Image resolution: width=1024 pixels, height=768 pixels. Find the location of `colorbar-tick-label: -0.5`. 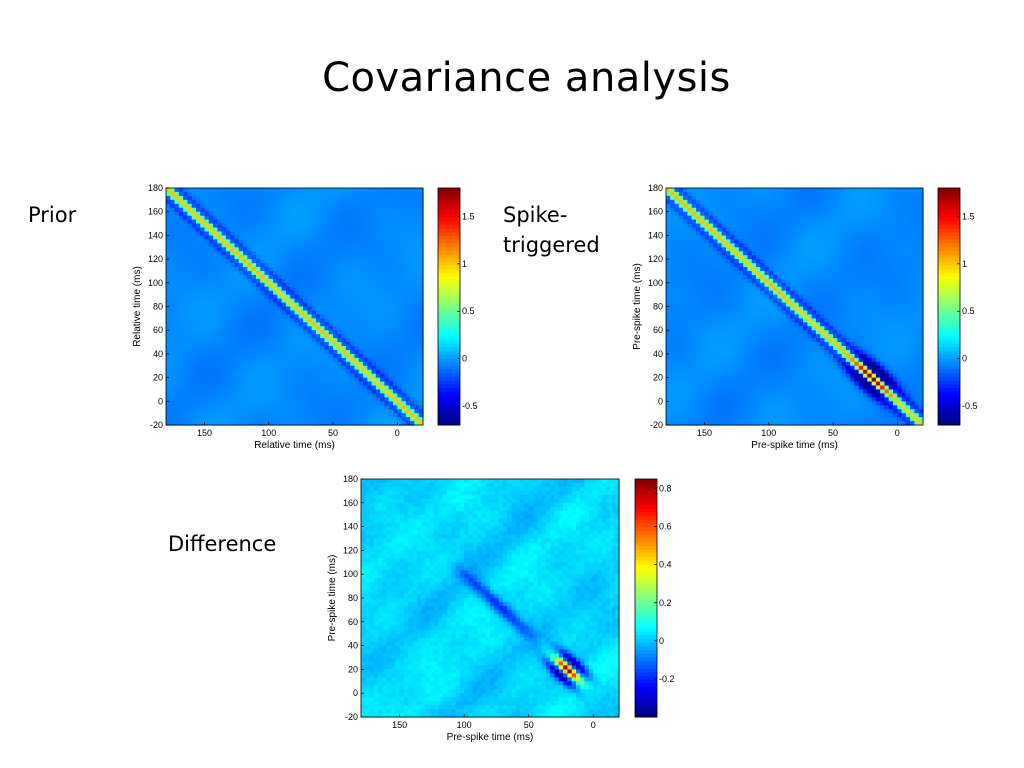

colorbar-tick-label: -0.5 is located at coordinates (470, 406).